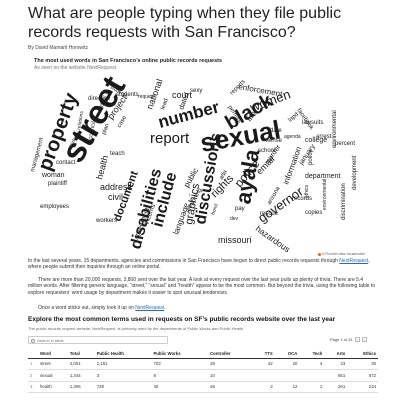 This screenshot has width=400, height=400. What do you see at coordinates (230, 387) in the screenshot?
I see `cell-controller: 26` at bounding box center [230, 387].